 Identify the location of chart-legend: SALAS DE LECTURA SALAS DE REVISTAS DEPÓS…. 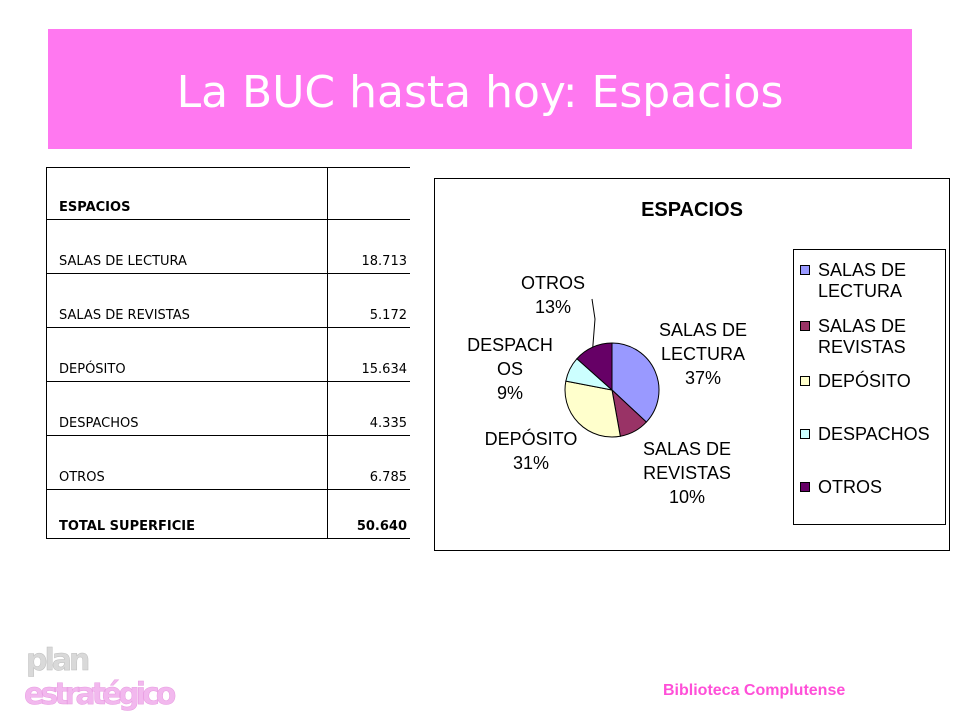
(869, 387).